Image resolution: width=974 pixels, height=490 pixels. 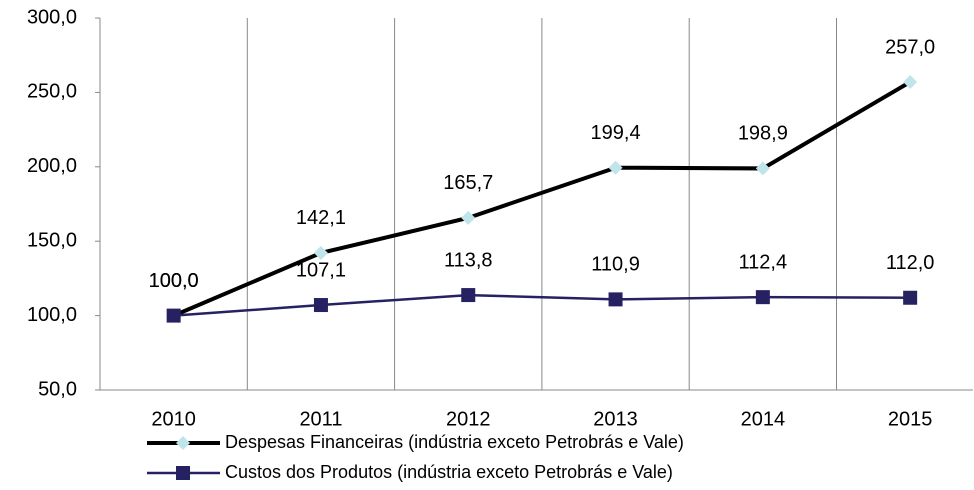 I want to click on y-tick-label: 300,0, so click(x=52, y=17).